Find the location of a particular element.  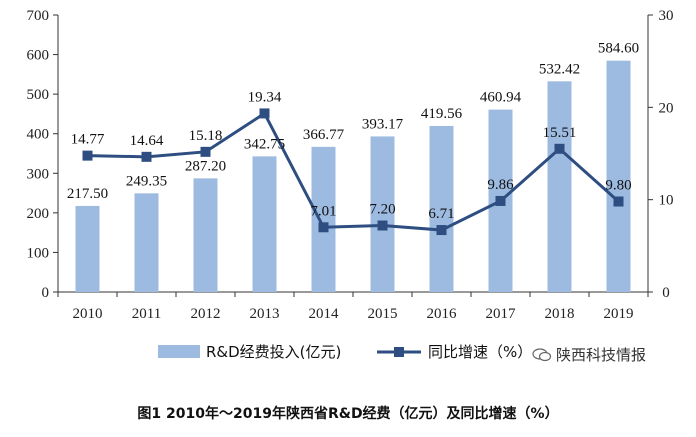

line-value-label: 14.77 is located at coordinates (88, 140).